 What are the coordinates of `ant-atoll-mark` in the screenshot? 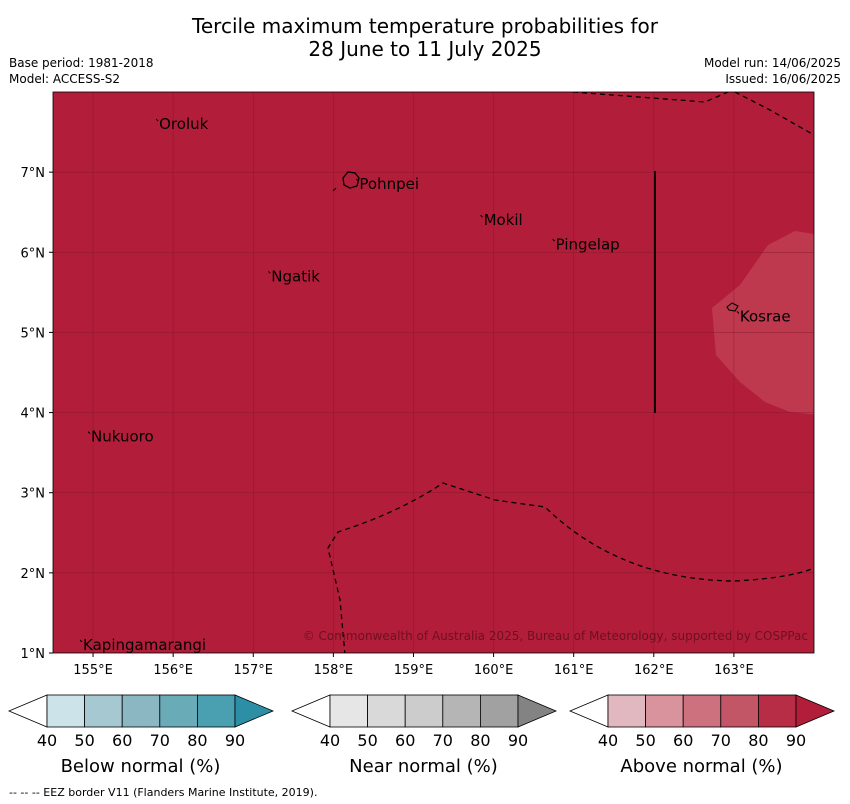 It's located at (334, 189).